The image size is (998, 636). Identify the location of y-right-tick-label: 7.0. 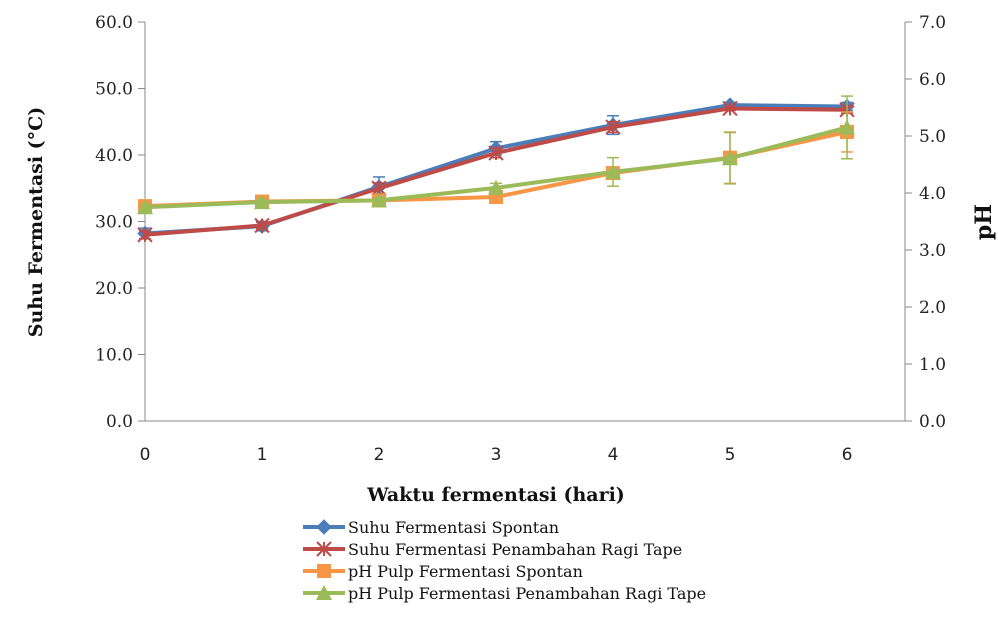
(932, 23).